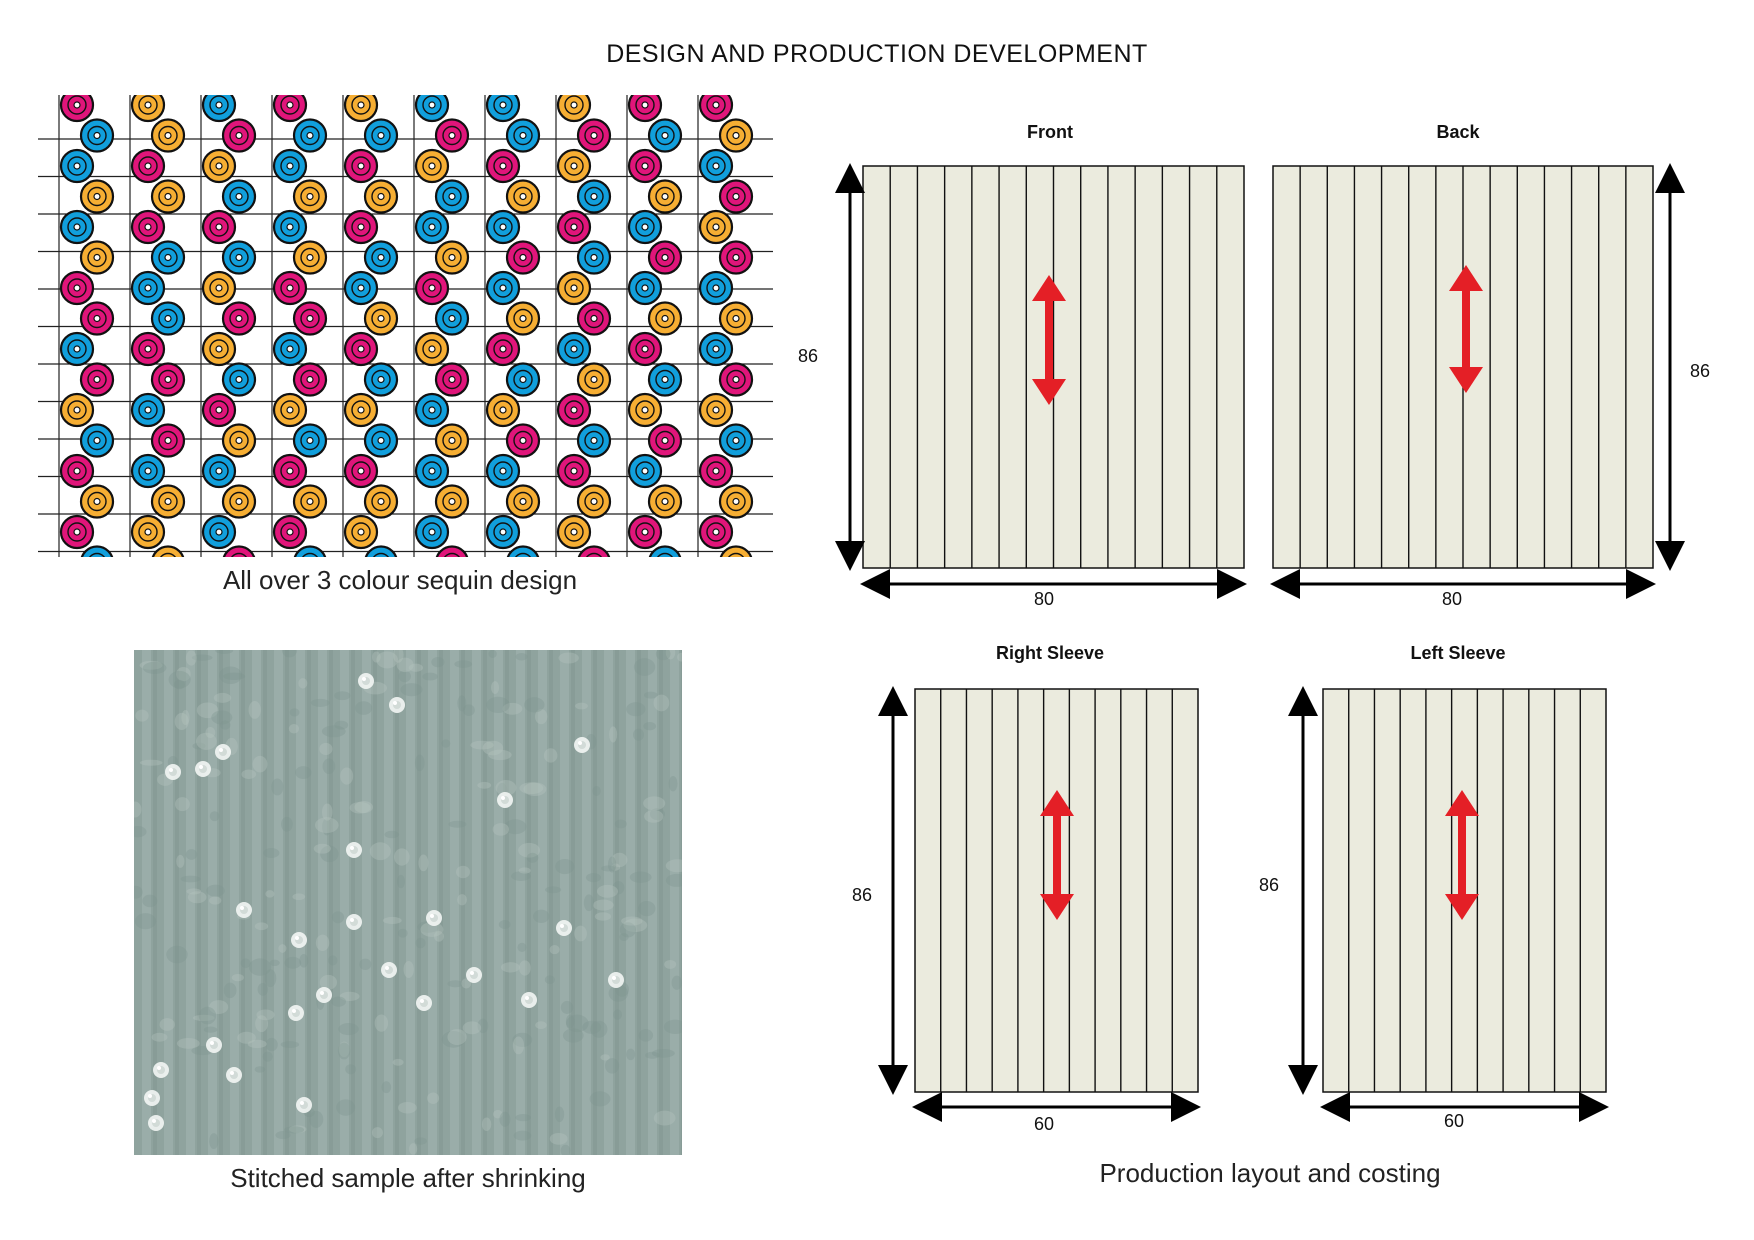 The width and height of the screenshot is (1754, 1240). I want to click on front-panel, so click(1041, 381).